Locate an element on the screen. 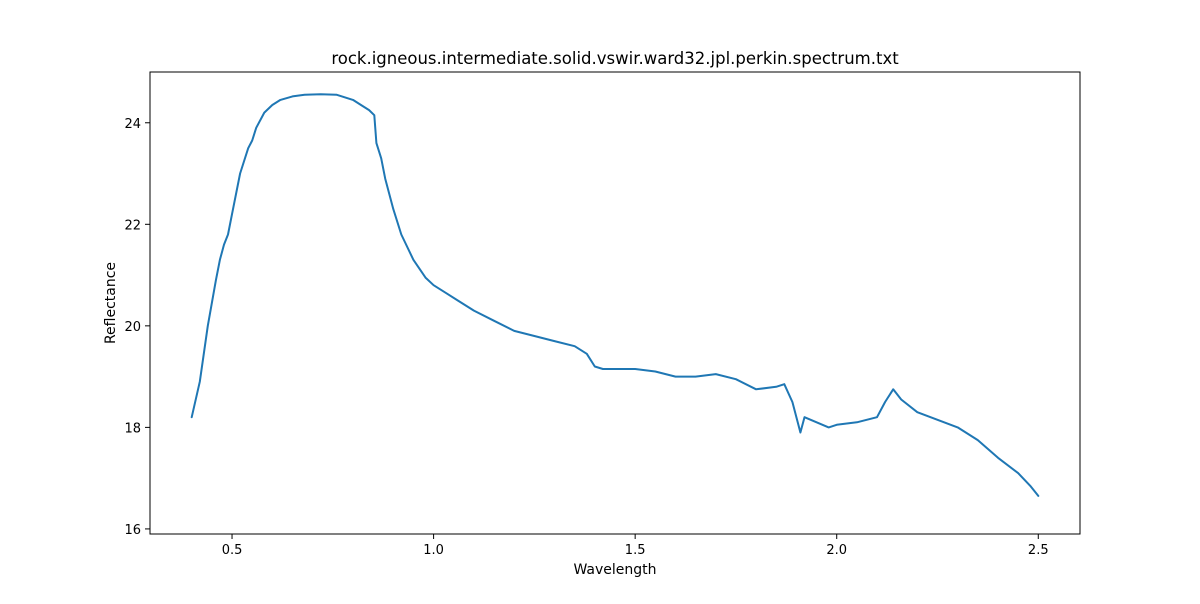 This screenshot has width=1200, height=604. y-tick-label: 22 is located at coordinates (132, 225).